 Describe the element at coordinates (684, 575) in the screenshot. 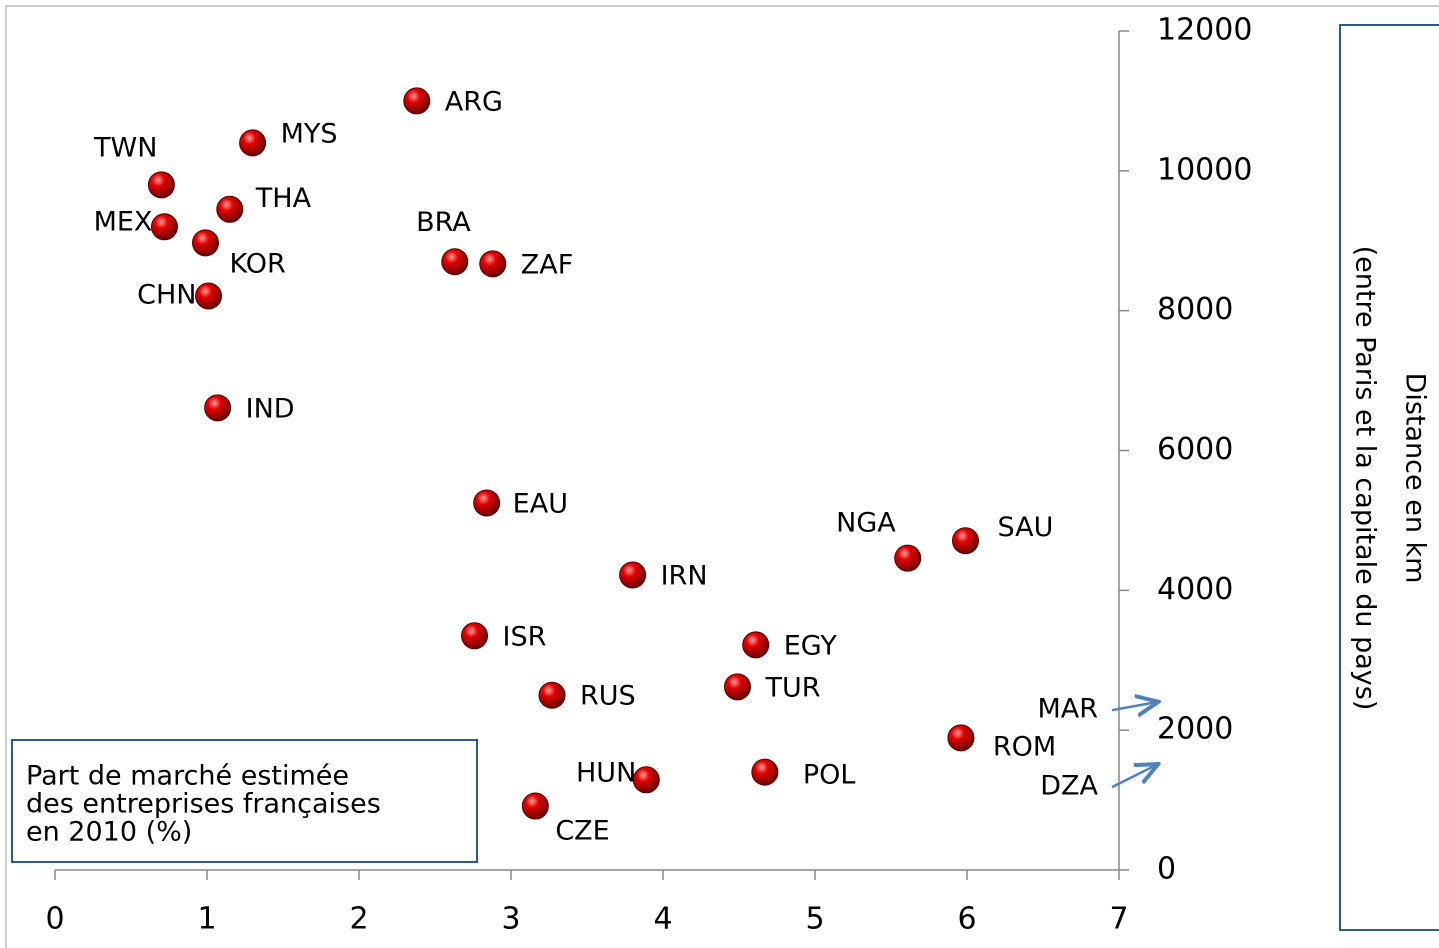

I see `point-label: IRN` at that location.